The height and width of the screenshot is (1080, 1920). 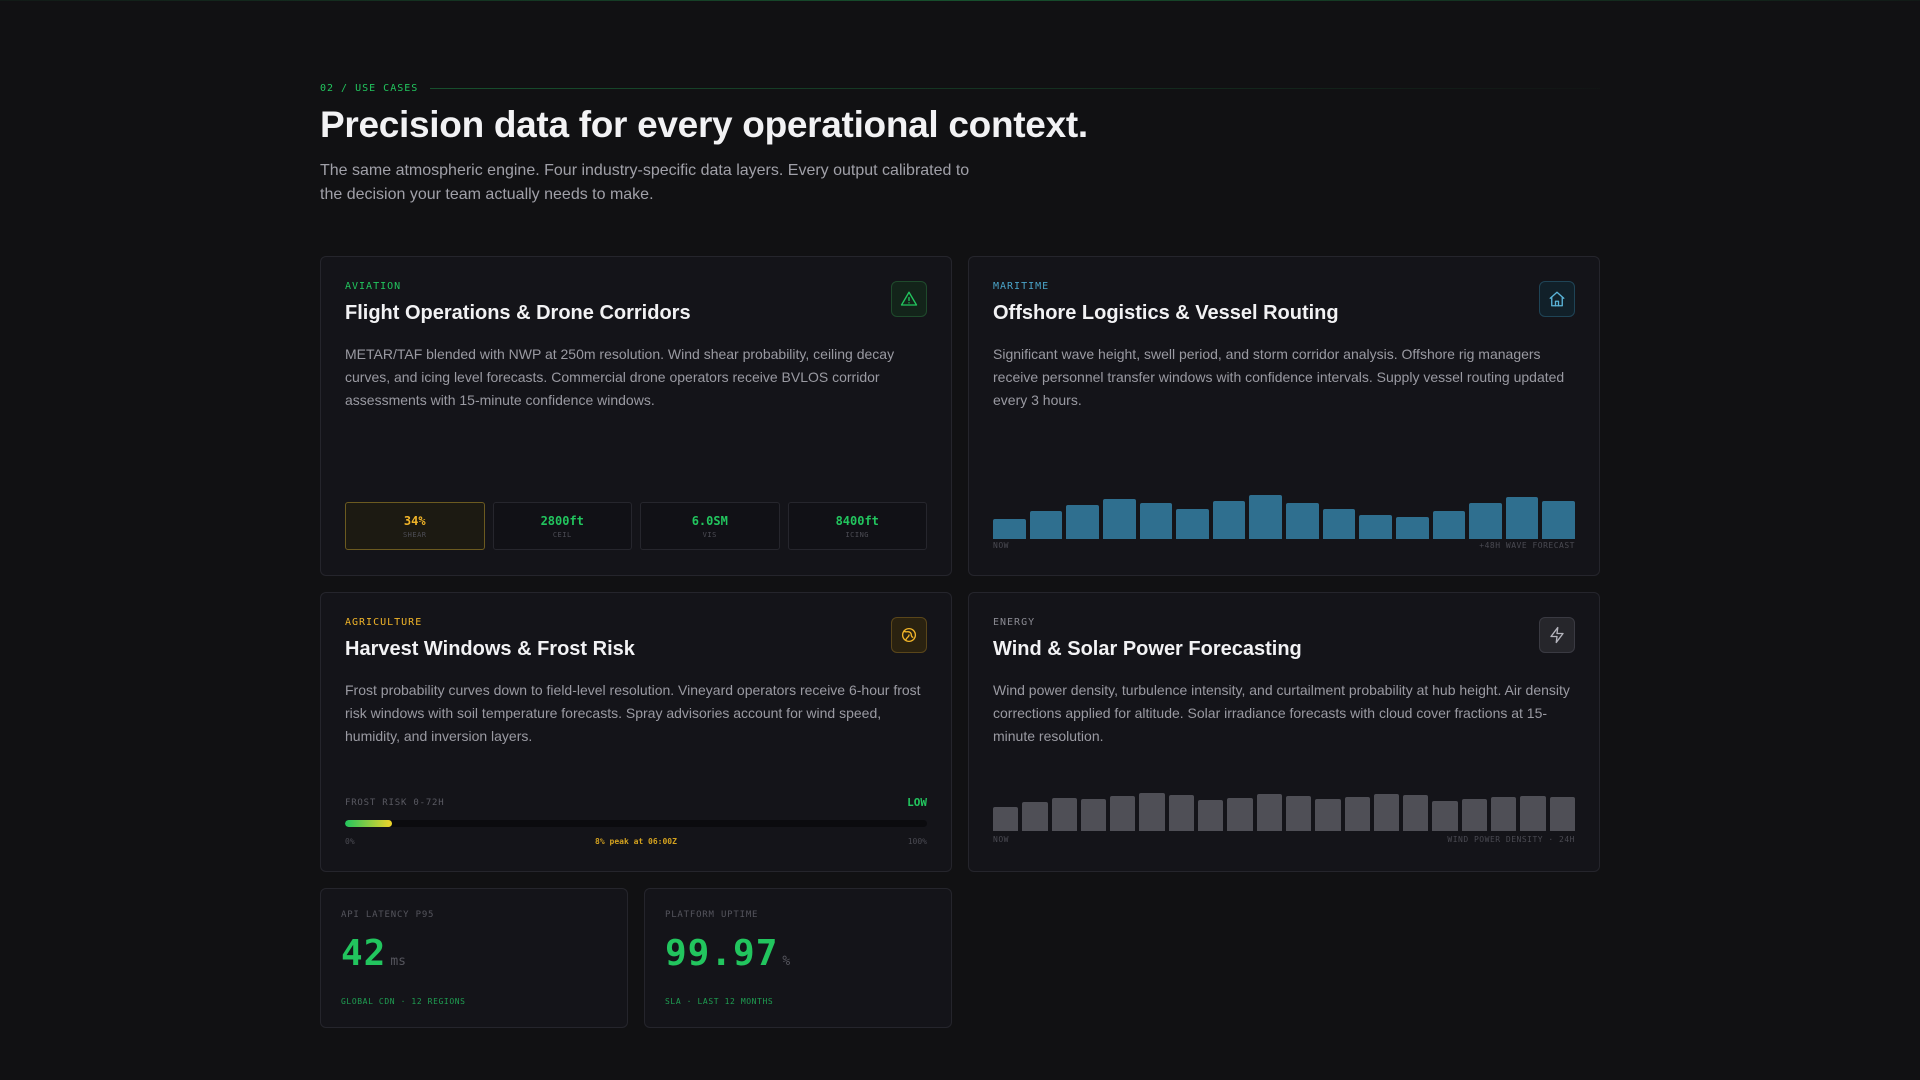 I want to click on power-chart-end-label: WIND POWER DENSITY · 24H, so click(x=1511, y=839).